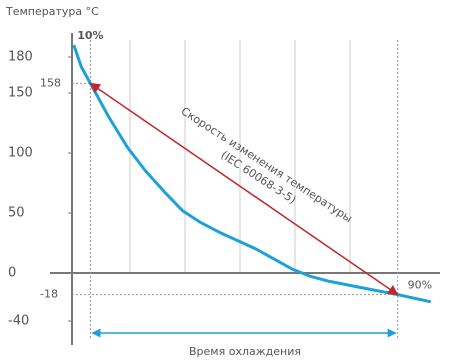 The height and width of the screenshot is (360, 455). What do you see at coordinates (20, 57) in the screenshot?
I see `y-tick-label: 180` at bounding box center [20, 57].